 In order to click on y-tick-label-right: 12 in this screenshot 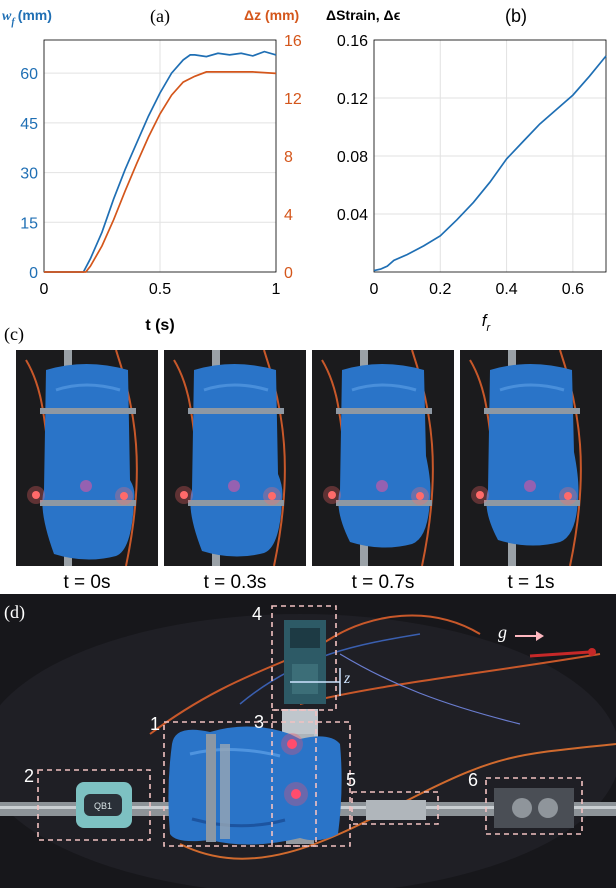, I will do `click(293, 99)`.